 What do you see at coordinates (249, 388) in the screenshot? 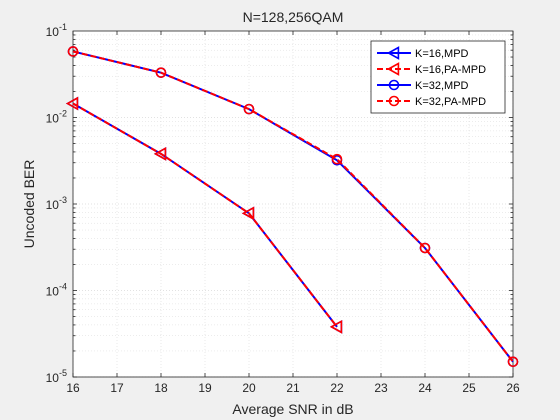
I see `x-tick-label: 20` at bounding box center [249, 388].